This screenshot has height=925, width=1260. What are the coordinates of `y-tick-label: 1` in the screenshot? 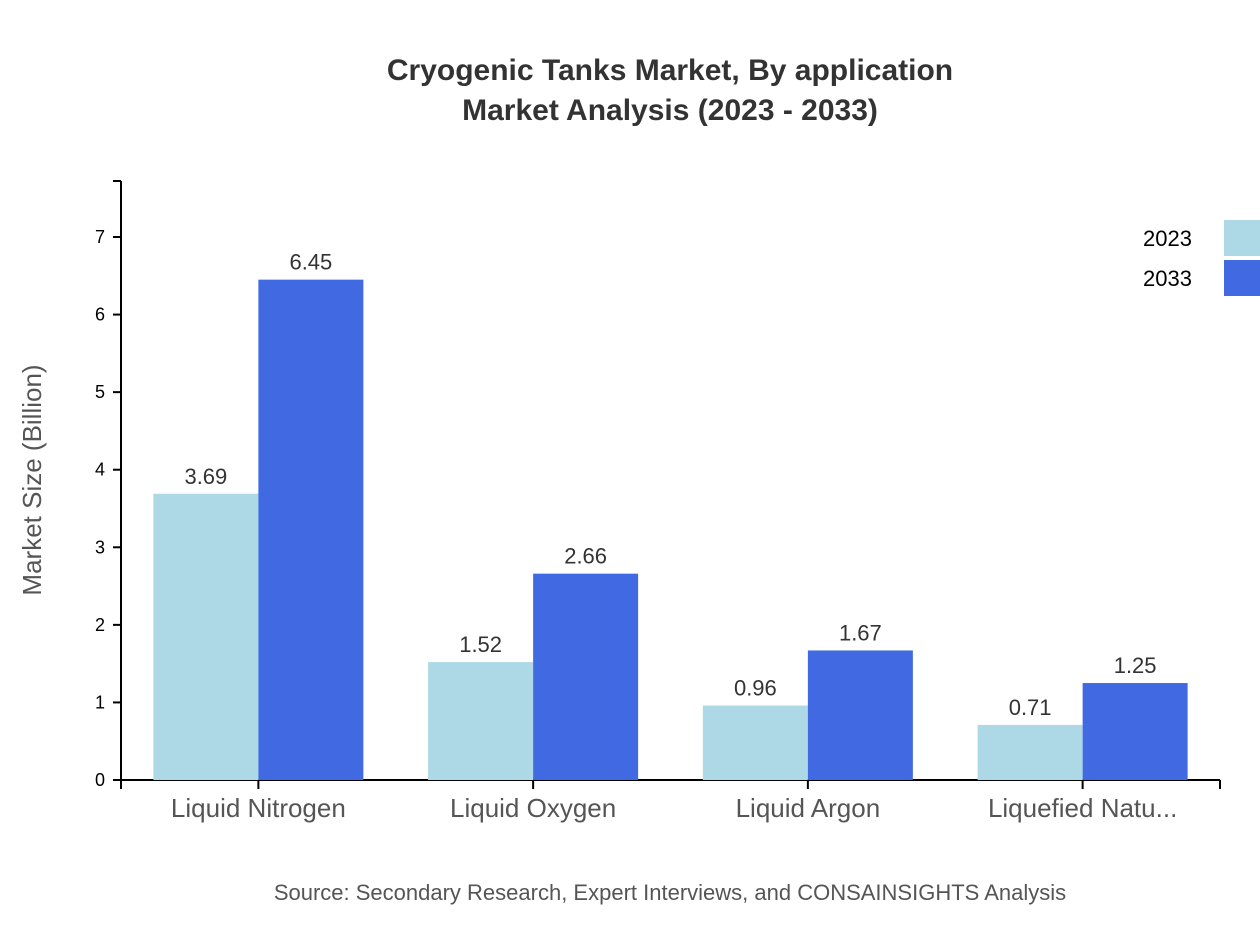 It's located at (100, 702).